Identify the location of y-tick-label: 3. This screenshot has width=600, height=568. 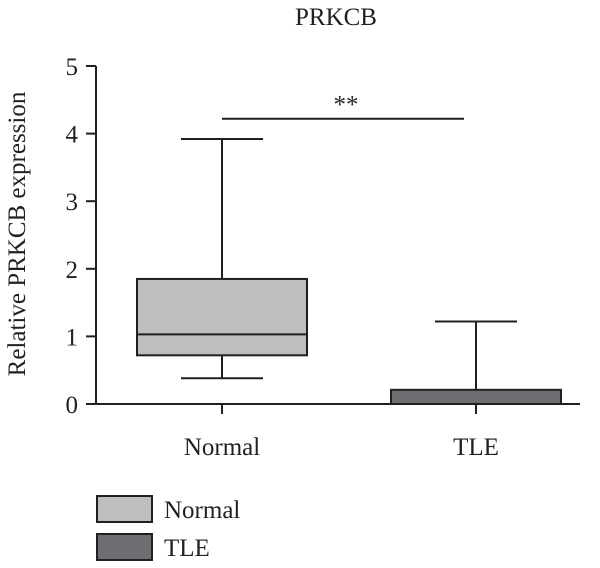
(72, 202).